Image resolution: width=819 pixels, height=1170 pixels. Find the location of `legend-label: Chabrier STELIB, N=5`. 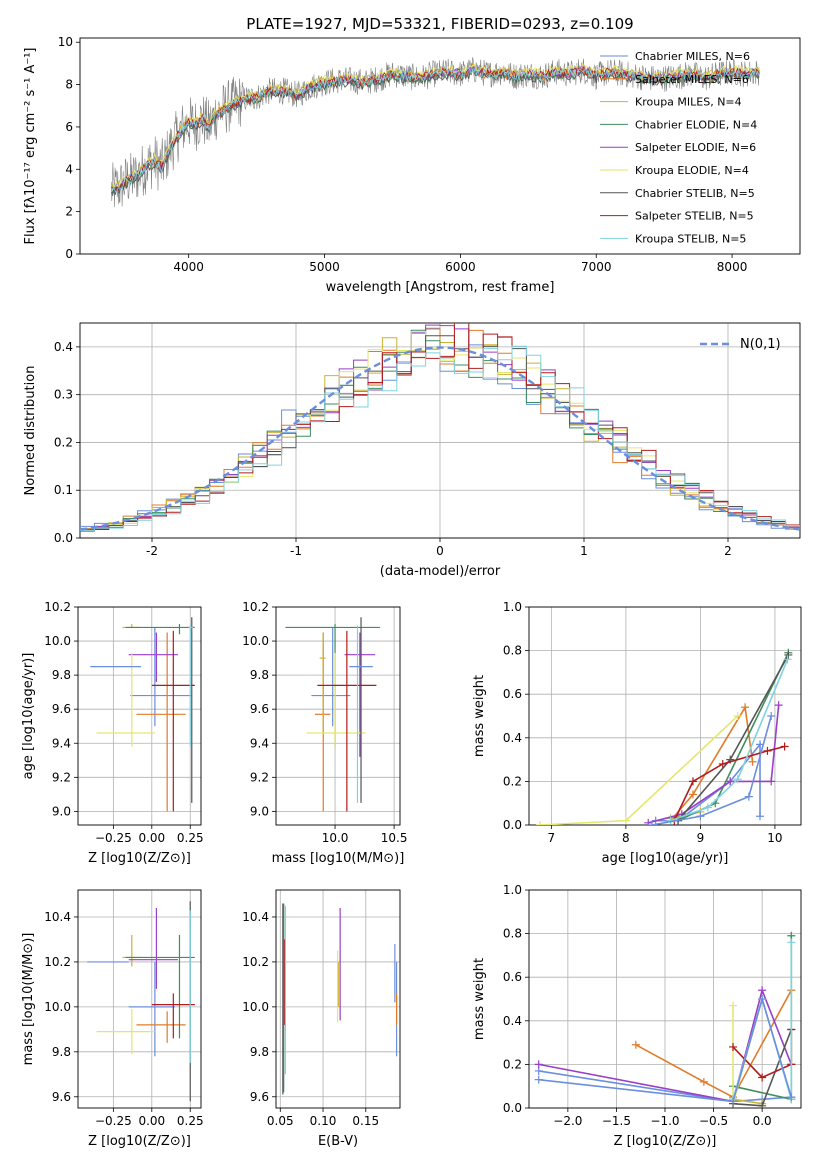

legend-label: Chabrier STELIB, N=5 is located at coordinates (695, 193).